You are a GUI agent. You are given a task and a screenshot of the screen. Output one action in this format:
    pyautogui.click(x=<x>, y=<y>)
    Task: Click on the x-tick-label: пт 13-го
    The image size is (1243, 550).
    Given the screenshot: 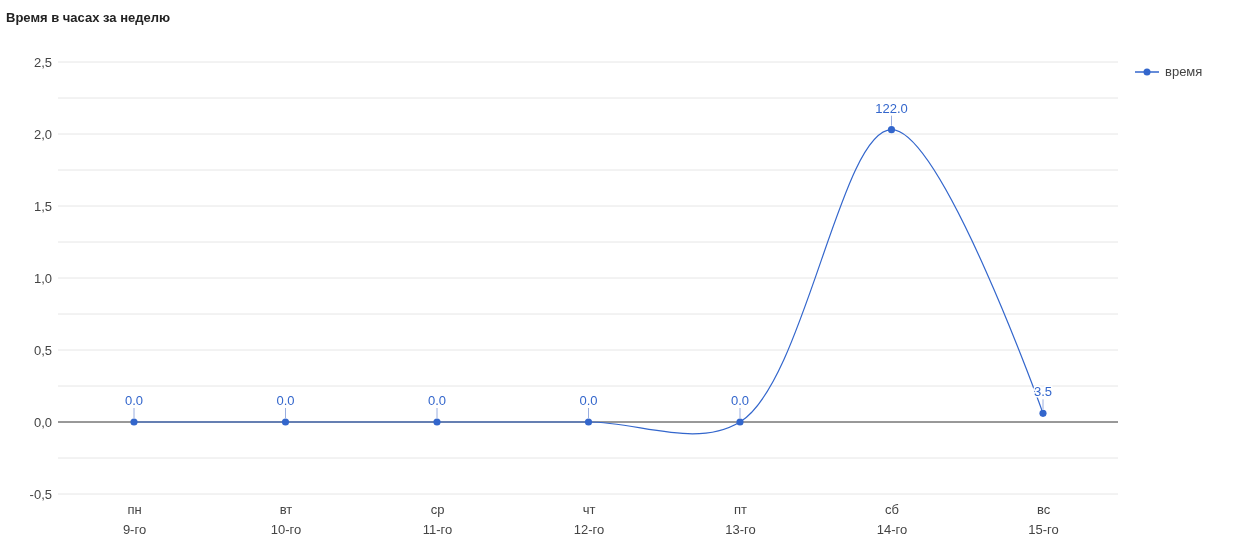 What is the action you would take?
    pyautogui.click(x=740, y=519)
    